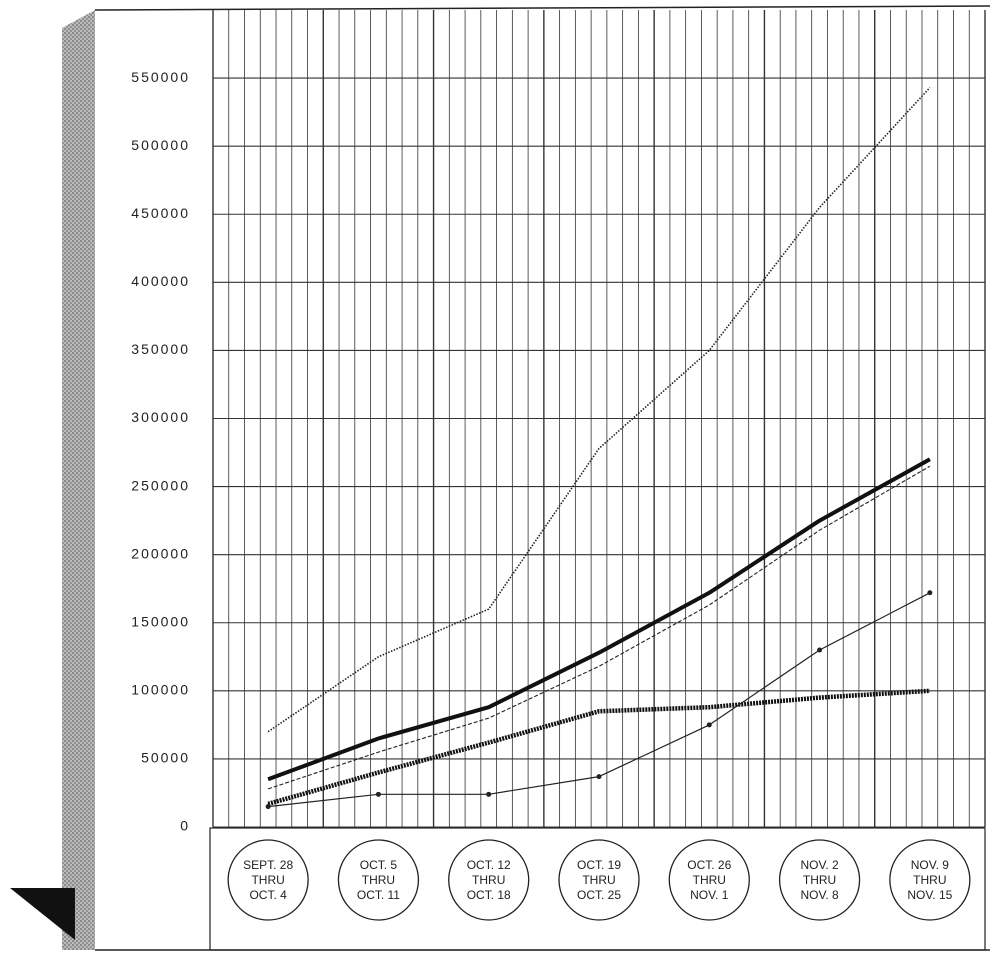 The width and height of the screenshot is (996, 955). Describe the element at coordinates (160, 485) in the screenshot. I see `y-tick-label: 250000` at that location.